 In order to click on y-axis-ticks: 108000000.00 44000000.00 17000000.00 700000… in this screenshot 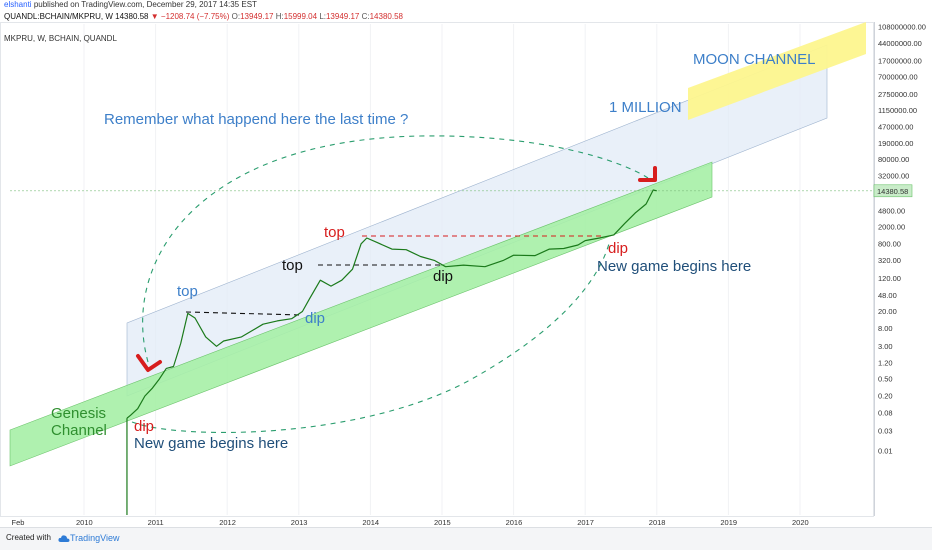, I will do `click(899, 239)`.